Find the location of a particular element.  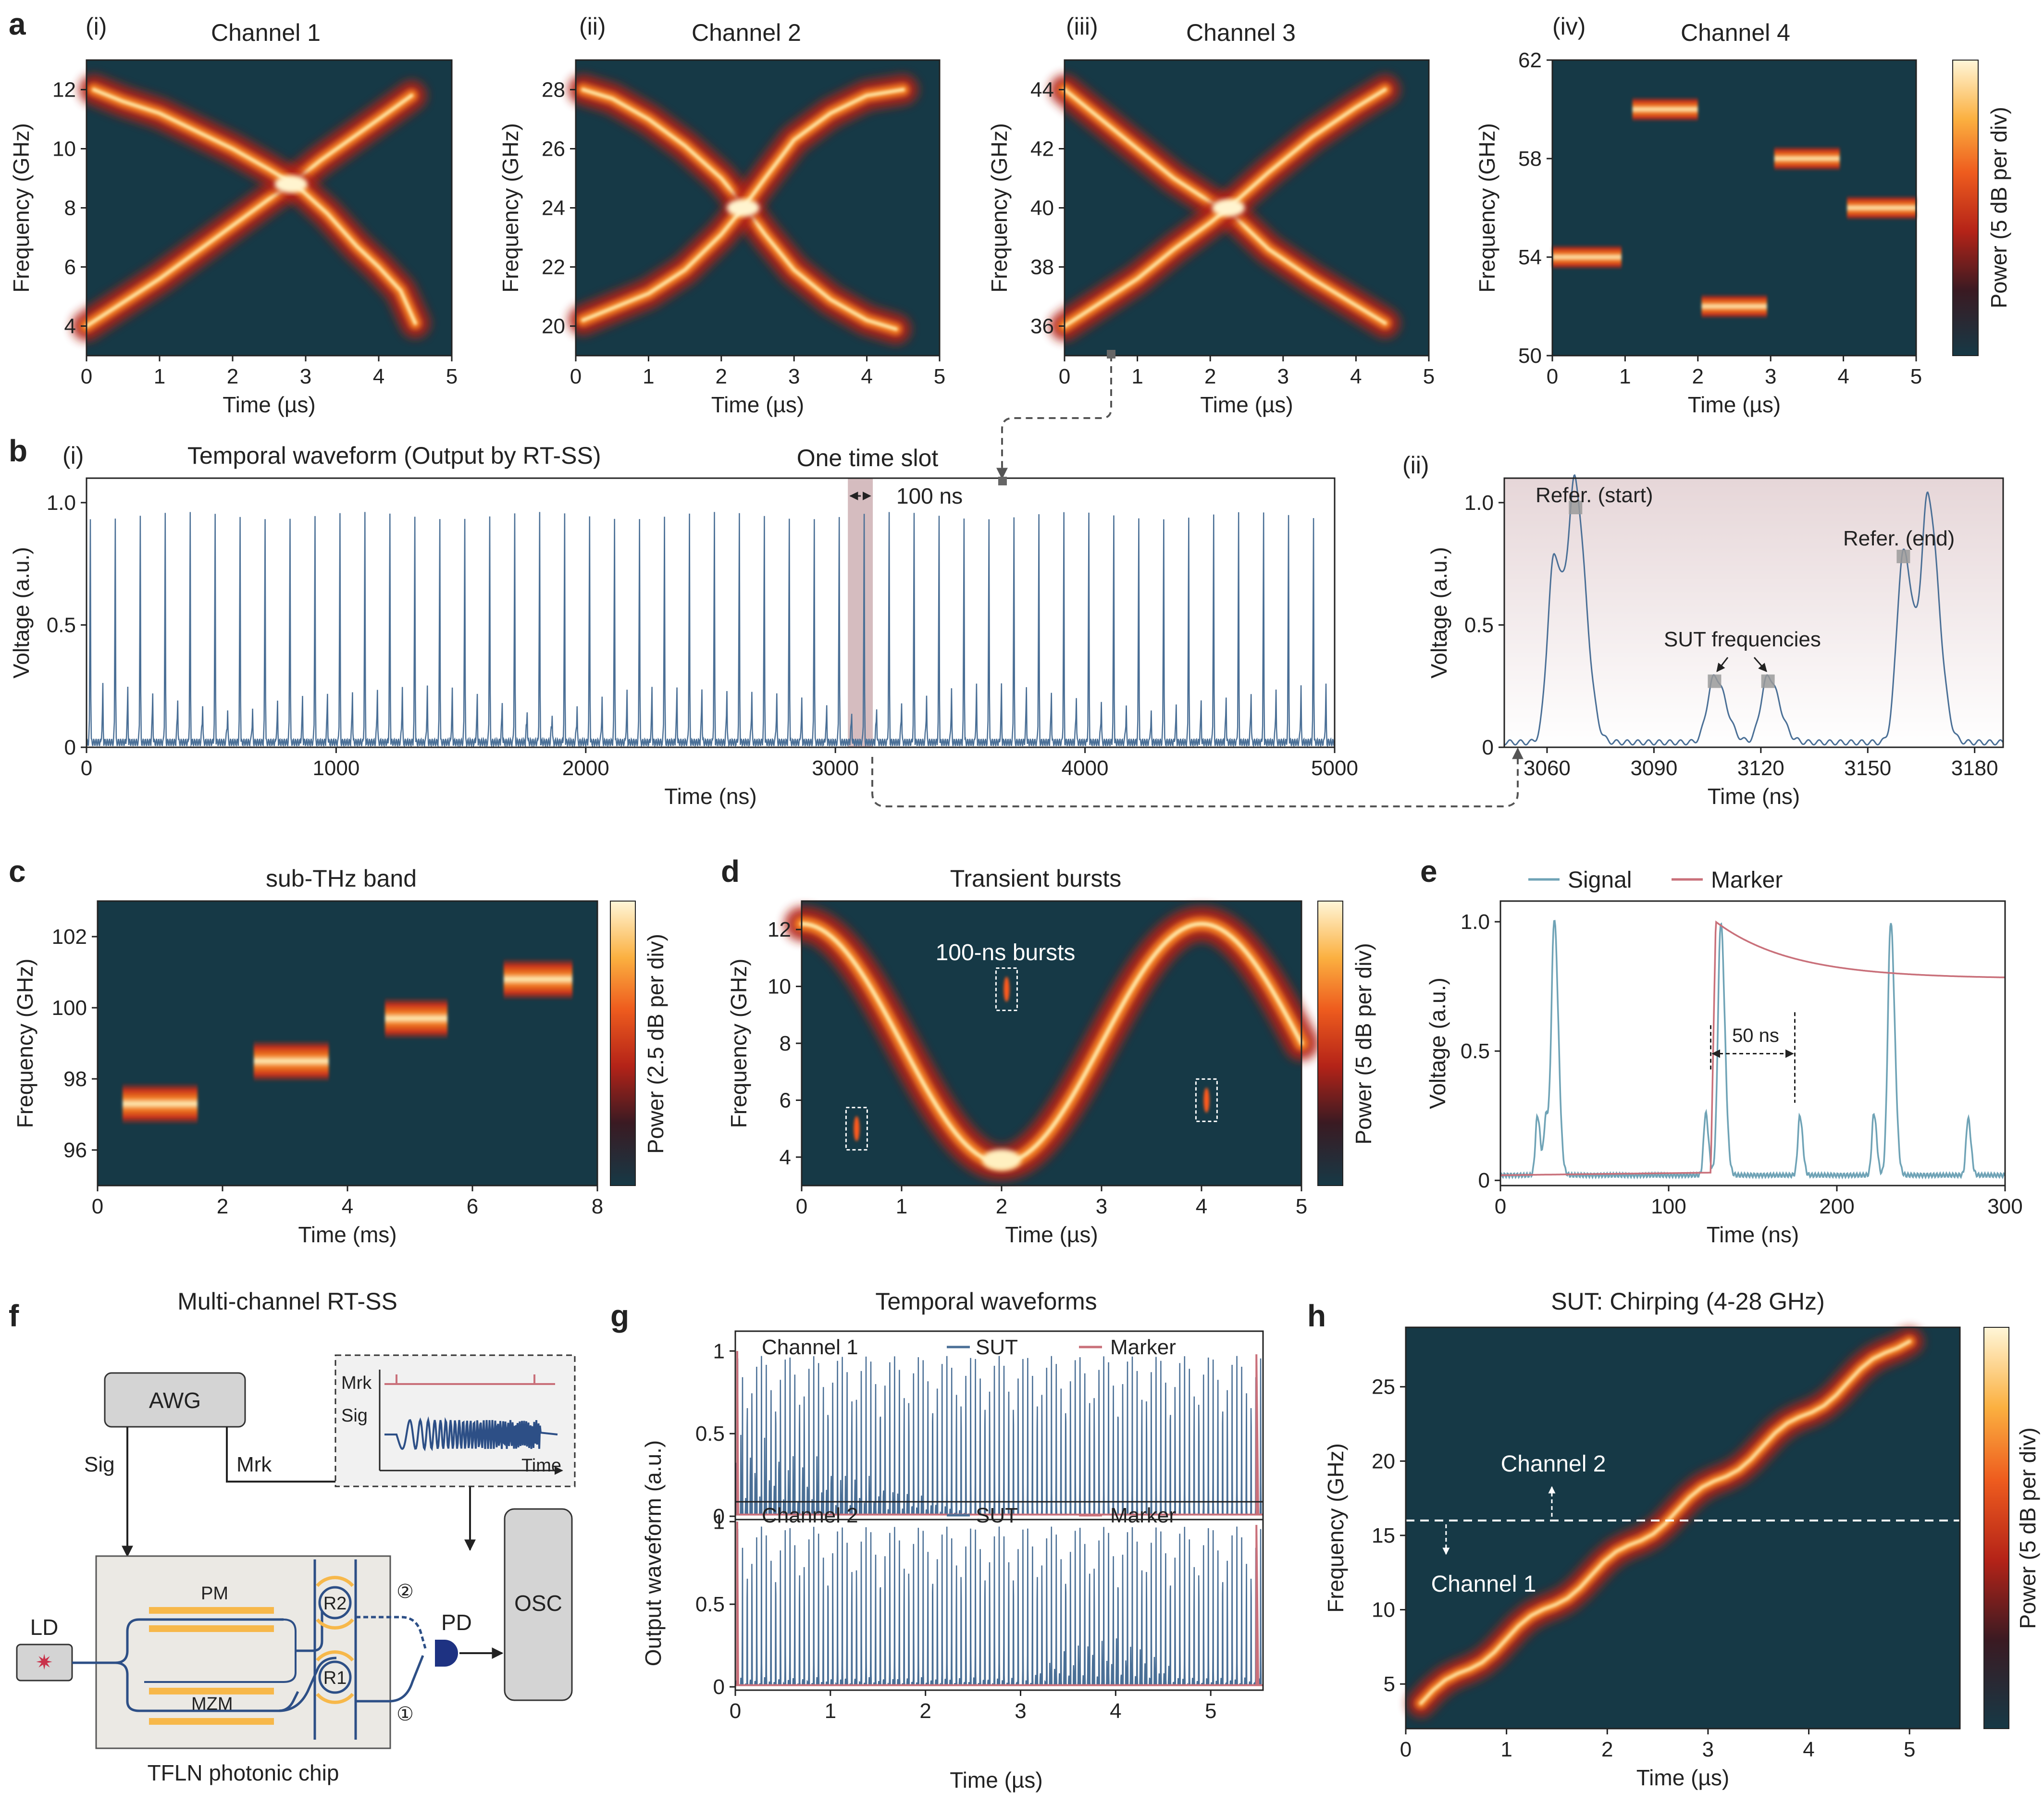

e-xtick-label: 0 is located at coordinates (1500, 1206).